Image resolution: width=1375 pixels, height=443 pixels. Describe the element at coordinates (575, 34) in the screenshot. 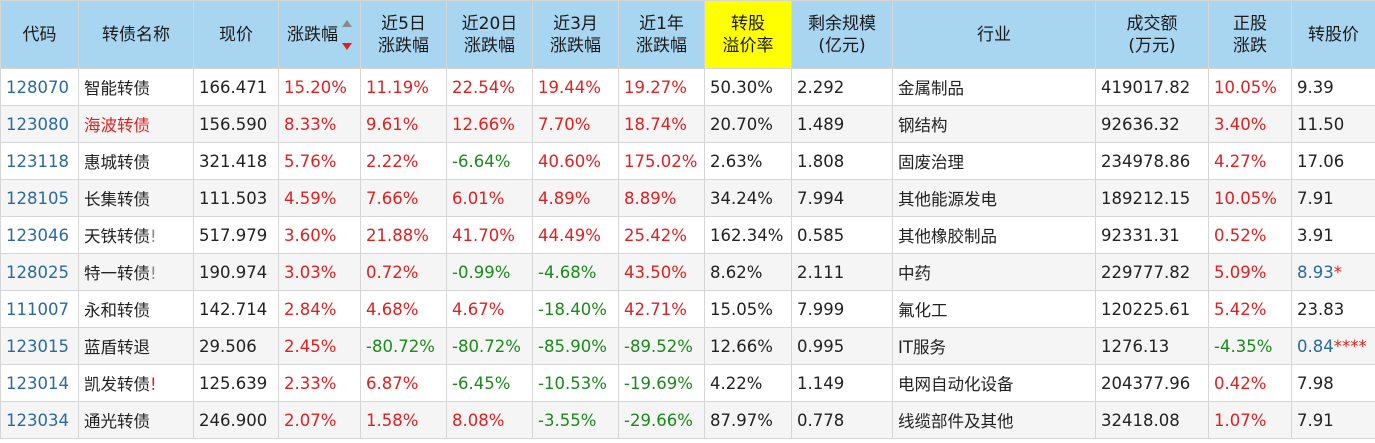

I see `col-header-3m-change: 近3月 涨跌幅` at that location.